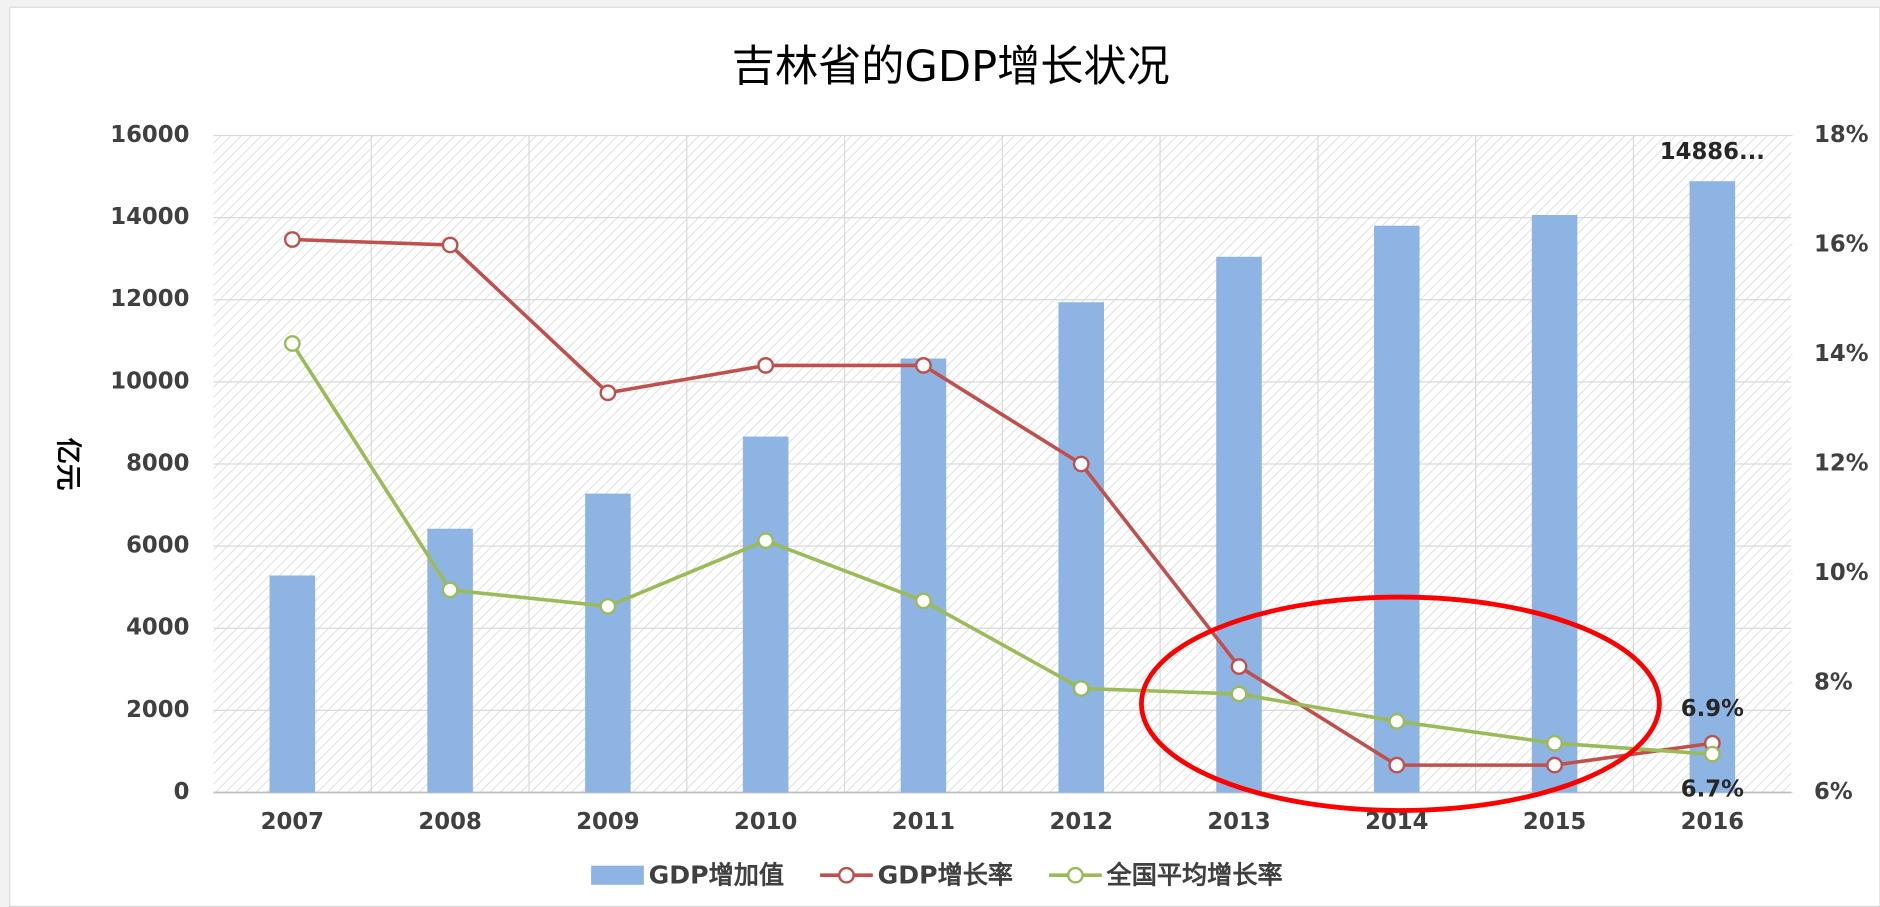  What do you see at coordinates (1833, 792) in the screenshot?
I see `y2-tick-label: 6%` at bounding box center [1833, 792].